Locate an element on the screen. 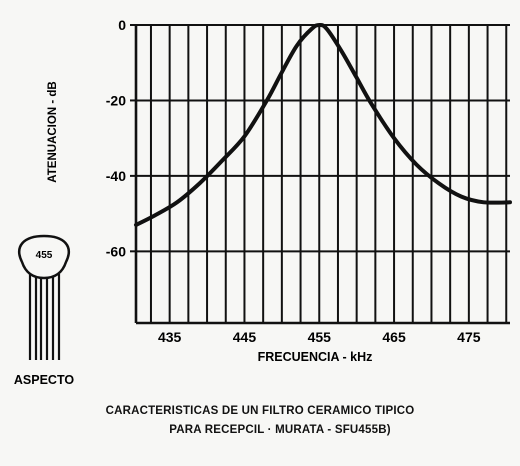  x-tick-label: 435 is located at coordinates (170, 337).